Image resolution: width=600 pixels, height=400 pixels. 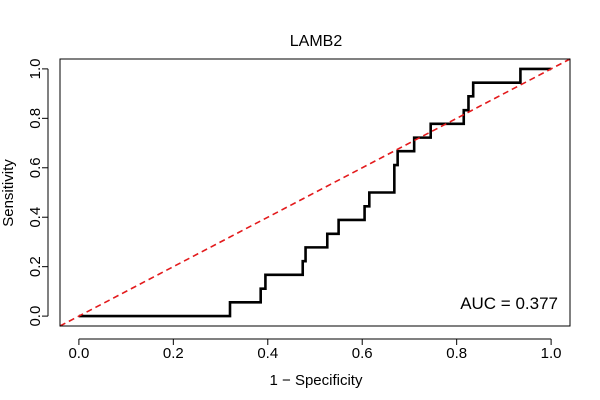 I want to click on y-axis-title: Sensitivity, so click(x=8, y=193).